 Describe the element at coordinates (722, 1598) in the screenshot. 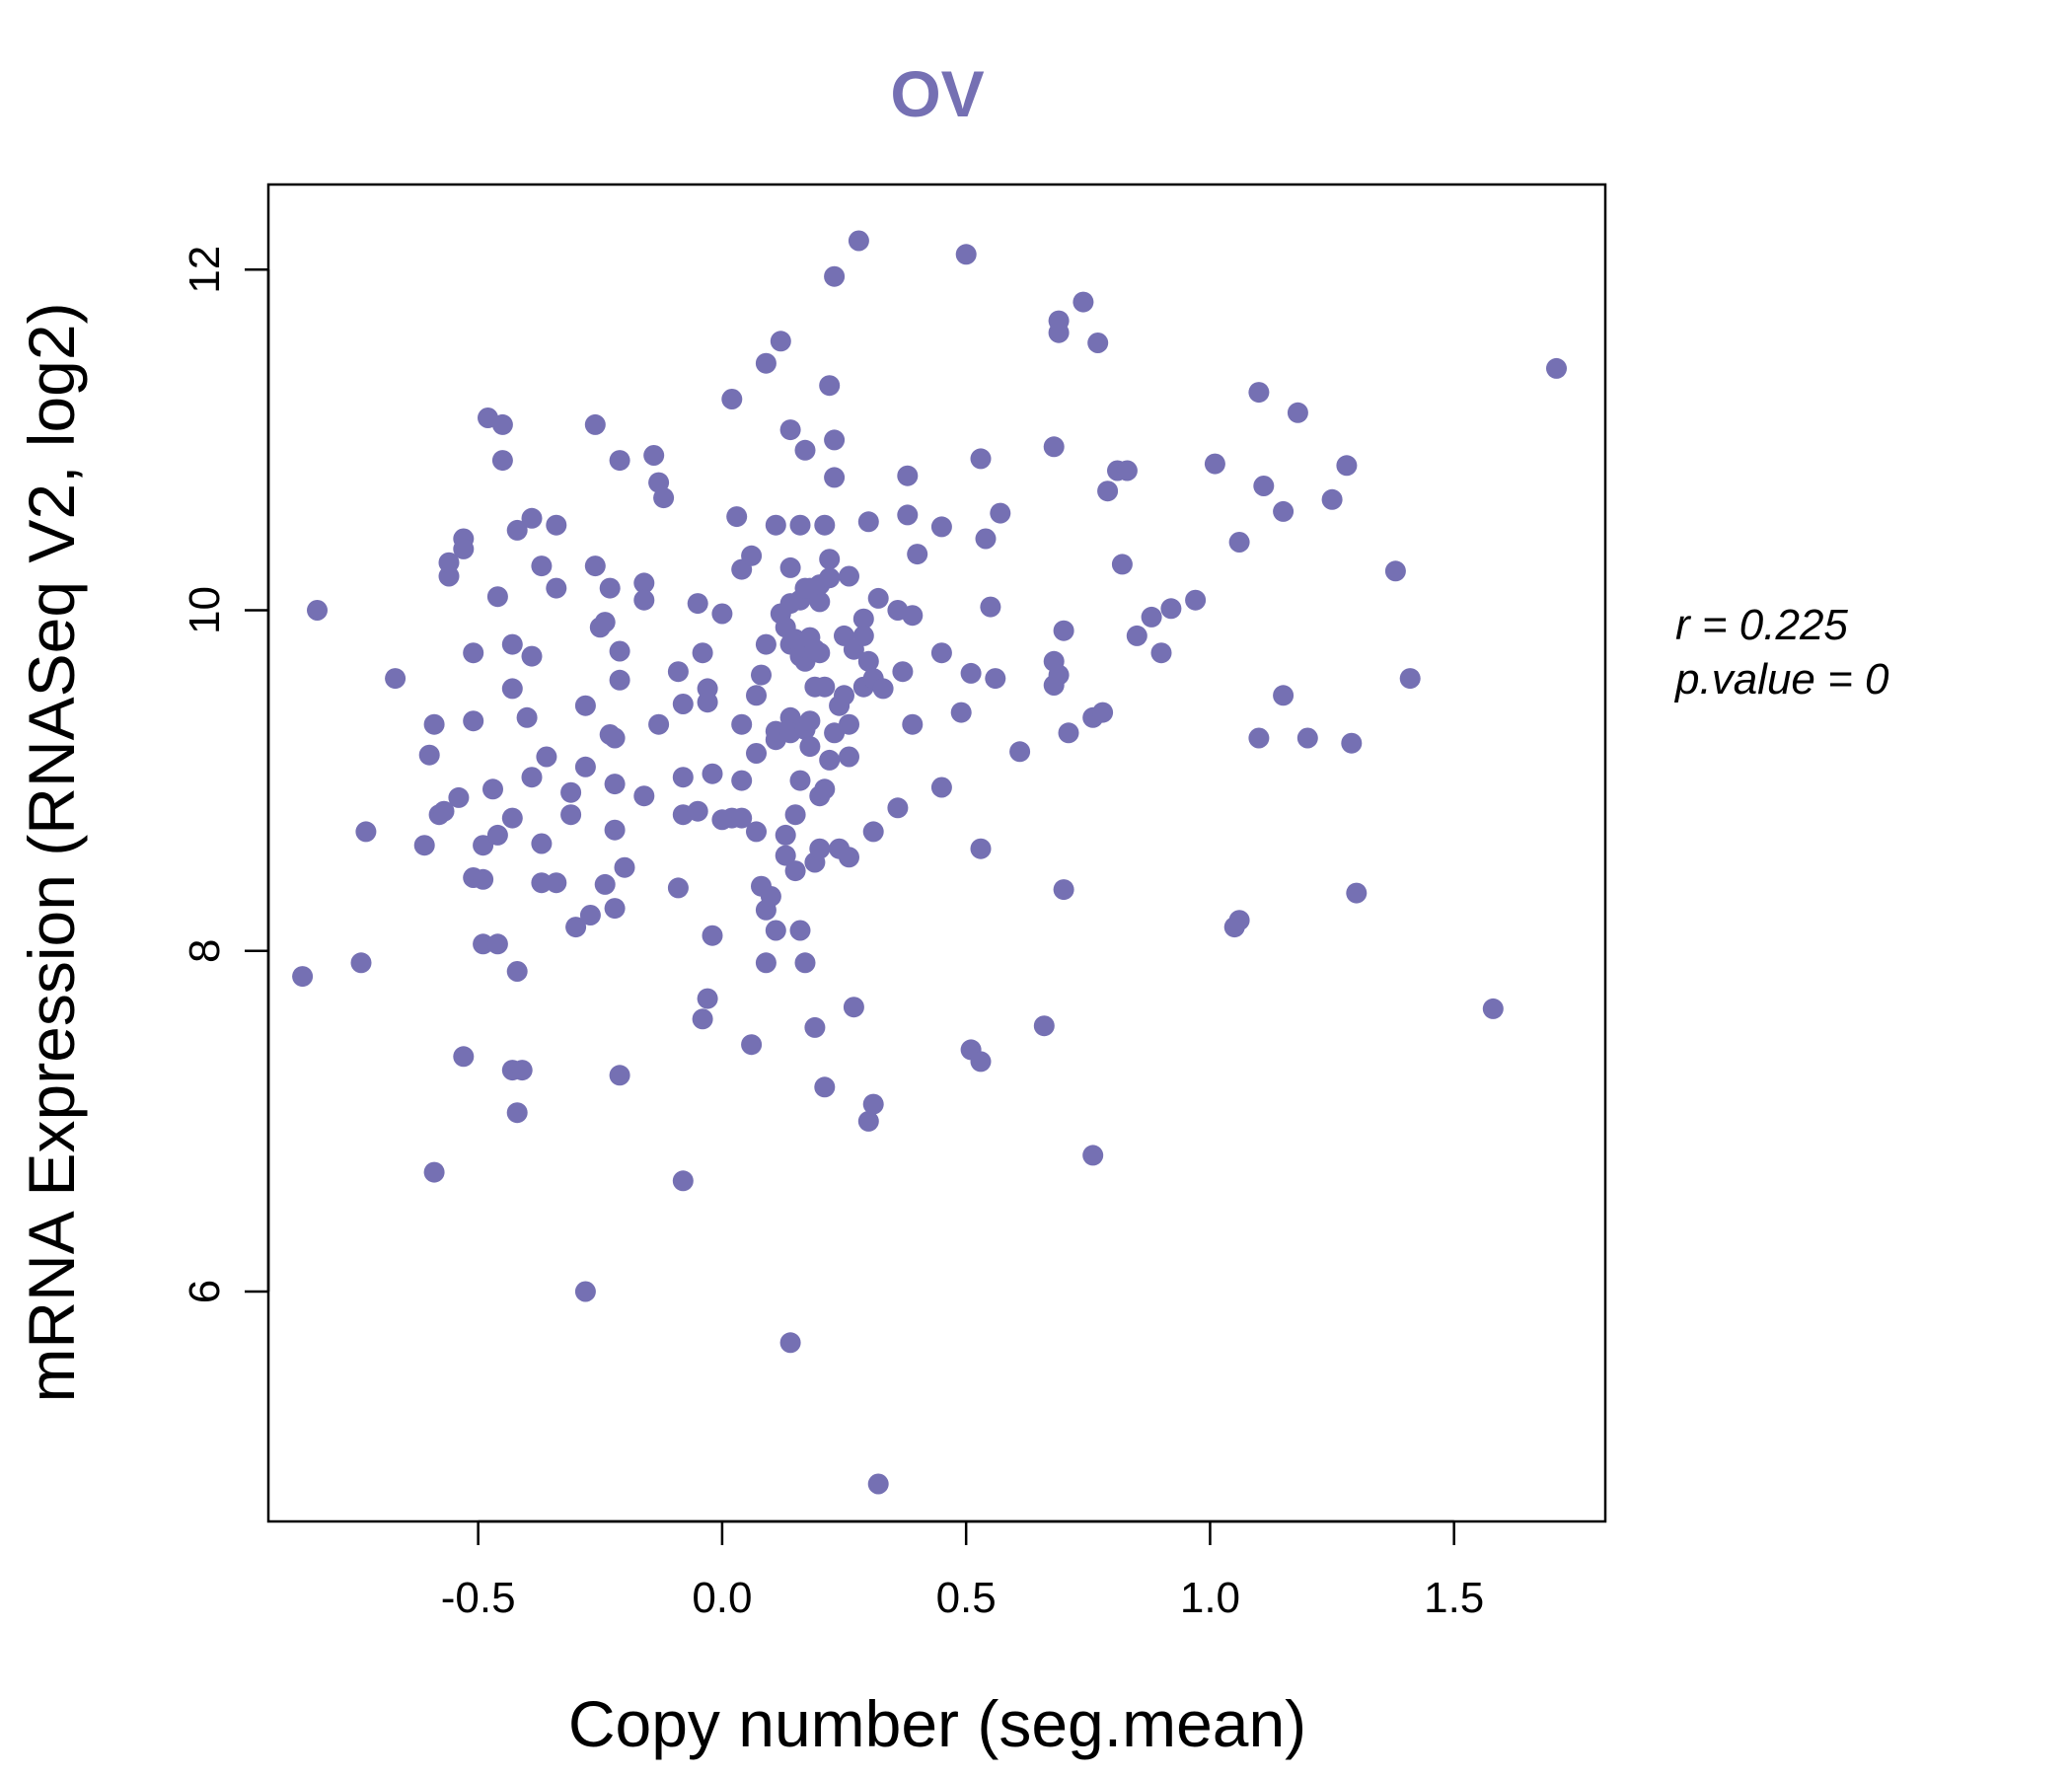

I see `x-tick-label: 0.0` at that location.